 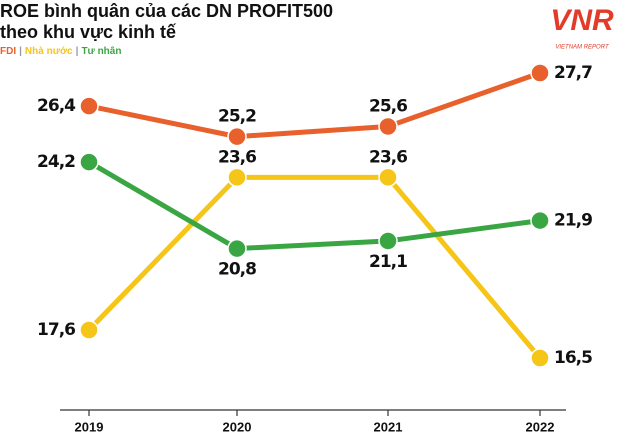 What do you see at coordinates (101, 51) in the screenshot?
I see `legend-entry: Tư nhân` at bounding box center [101, 51].